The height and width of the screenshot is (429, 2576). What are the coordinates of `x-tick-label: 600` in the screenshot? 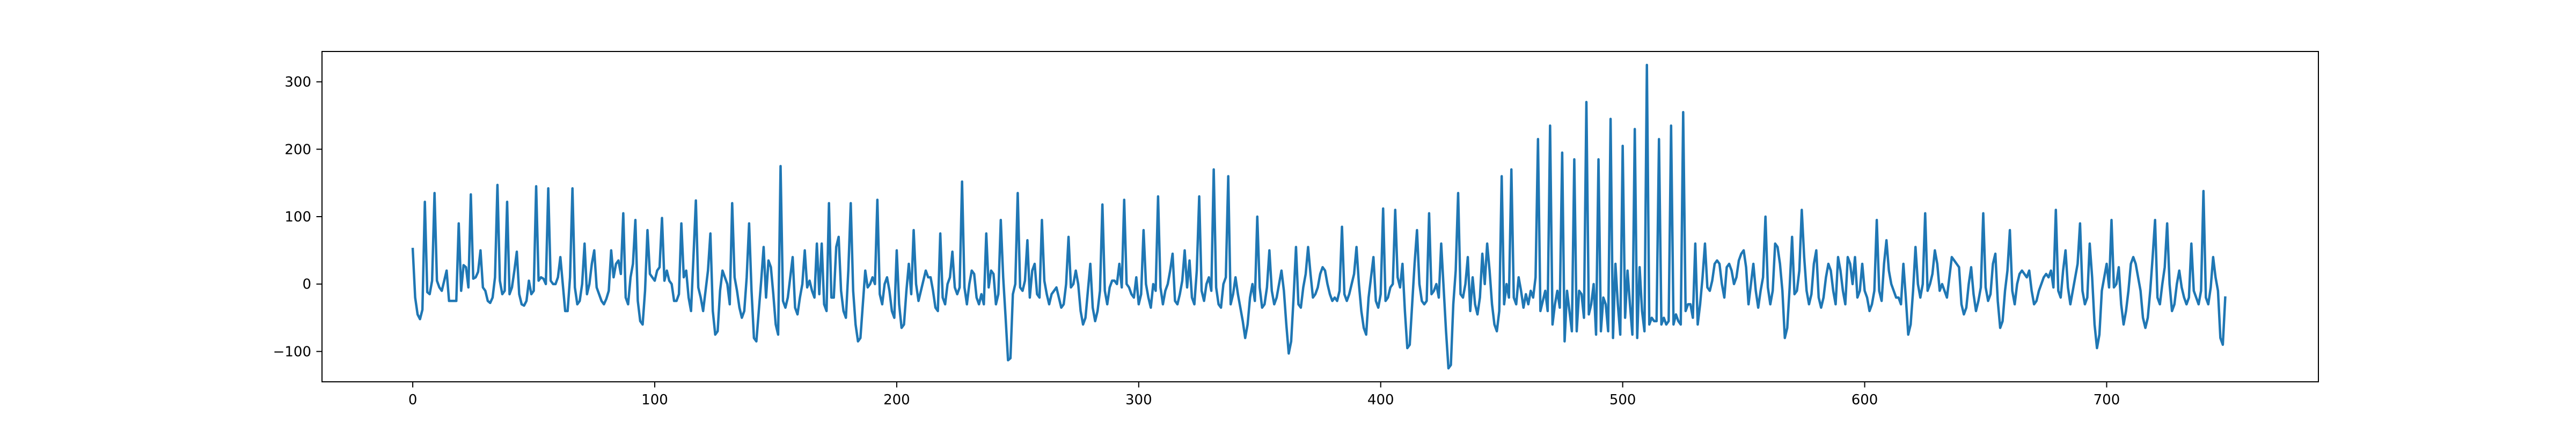 It's located at (1864, 400).